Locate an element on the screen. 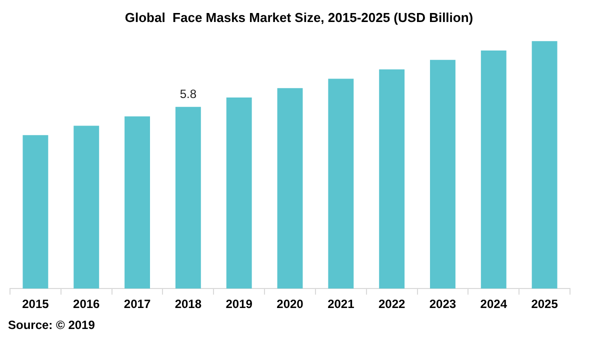 Image resolution: width=598 pixels, height=342 pixels. x-tick-label: 2025 is located at coordinates (544, 304).